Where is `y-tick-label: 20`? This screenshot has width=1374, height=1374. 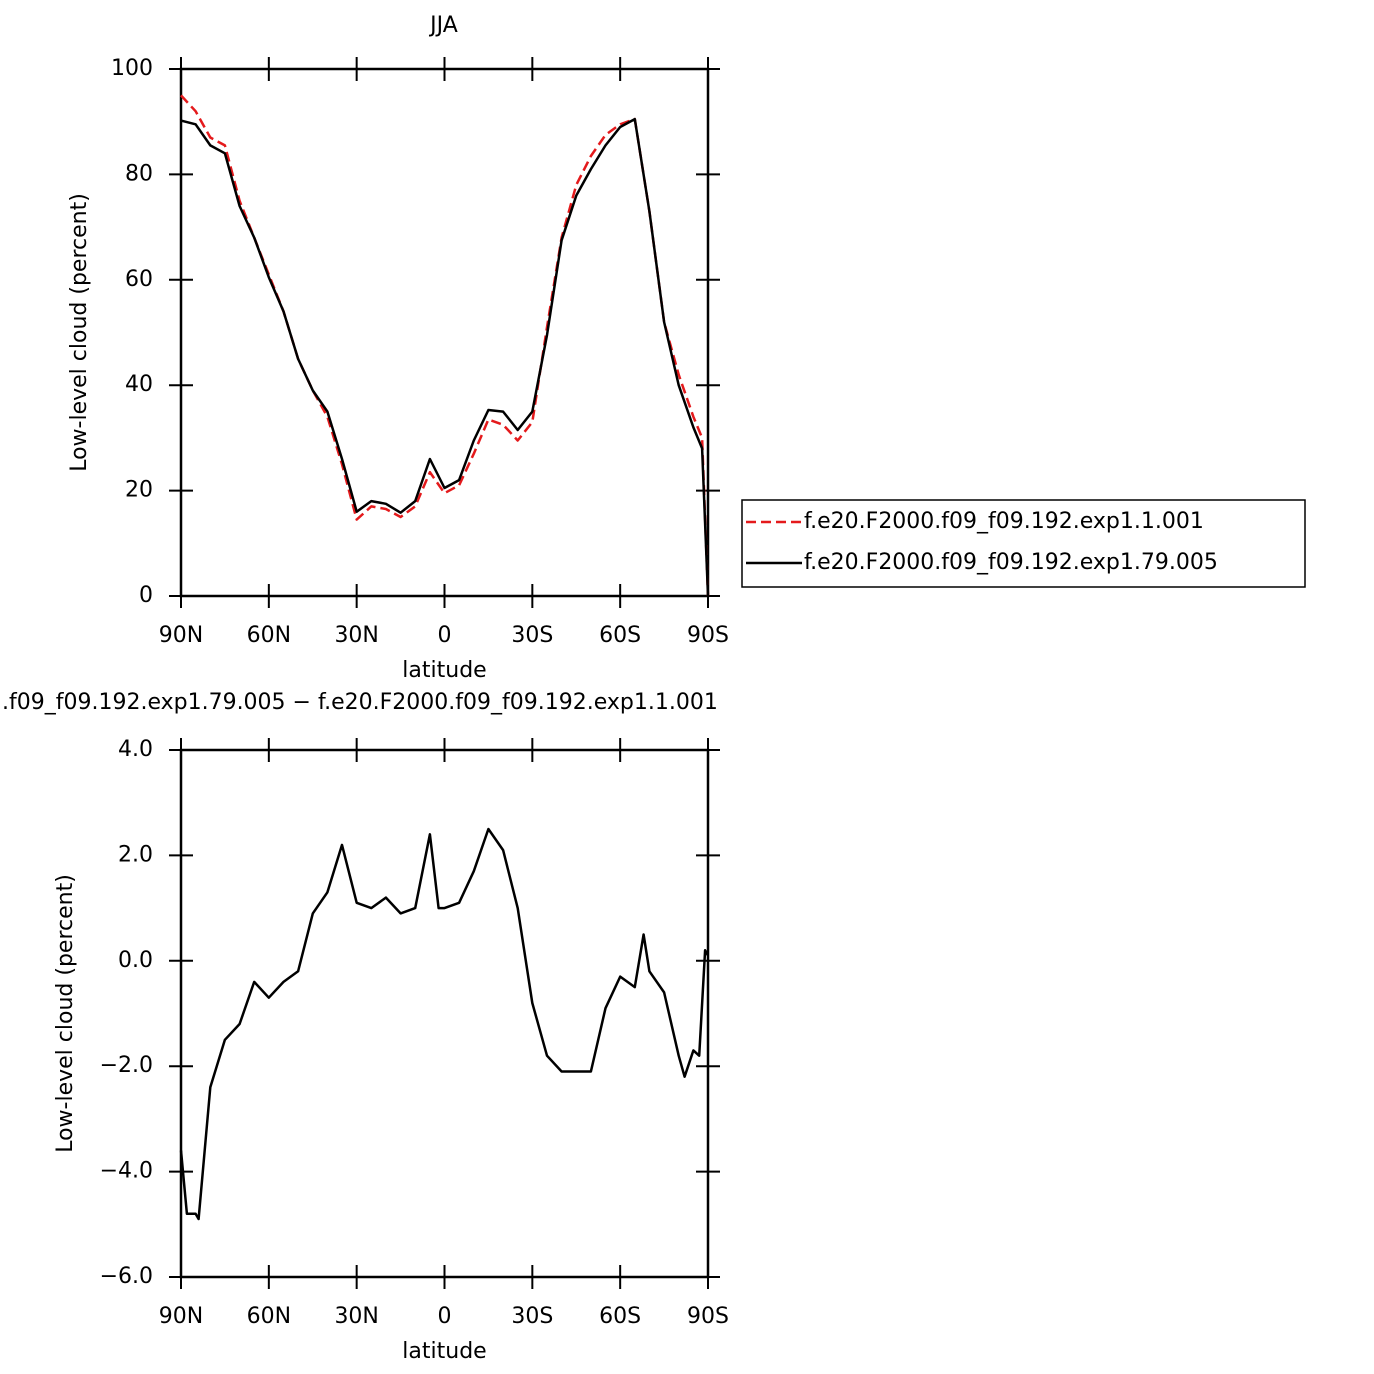
y-tick-label: 20 is located at coordinates (139, 490).